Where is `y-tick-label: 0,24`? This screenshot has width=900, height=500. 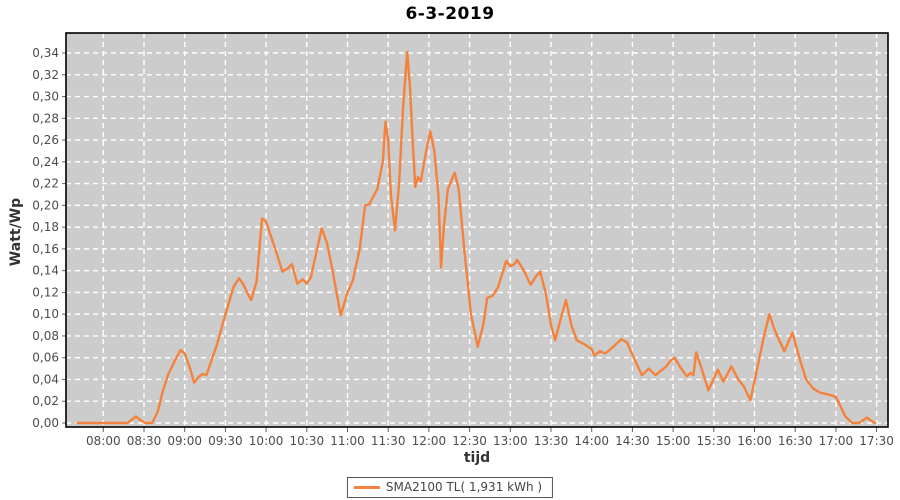 y-tick-label: 0,24 is located at coordinates (45, 162).